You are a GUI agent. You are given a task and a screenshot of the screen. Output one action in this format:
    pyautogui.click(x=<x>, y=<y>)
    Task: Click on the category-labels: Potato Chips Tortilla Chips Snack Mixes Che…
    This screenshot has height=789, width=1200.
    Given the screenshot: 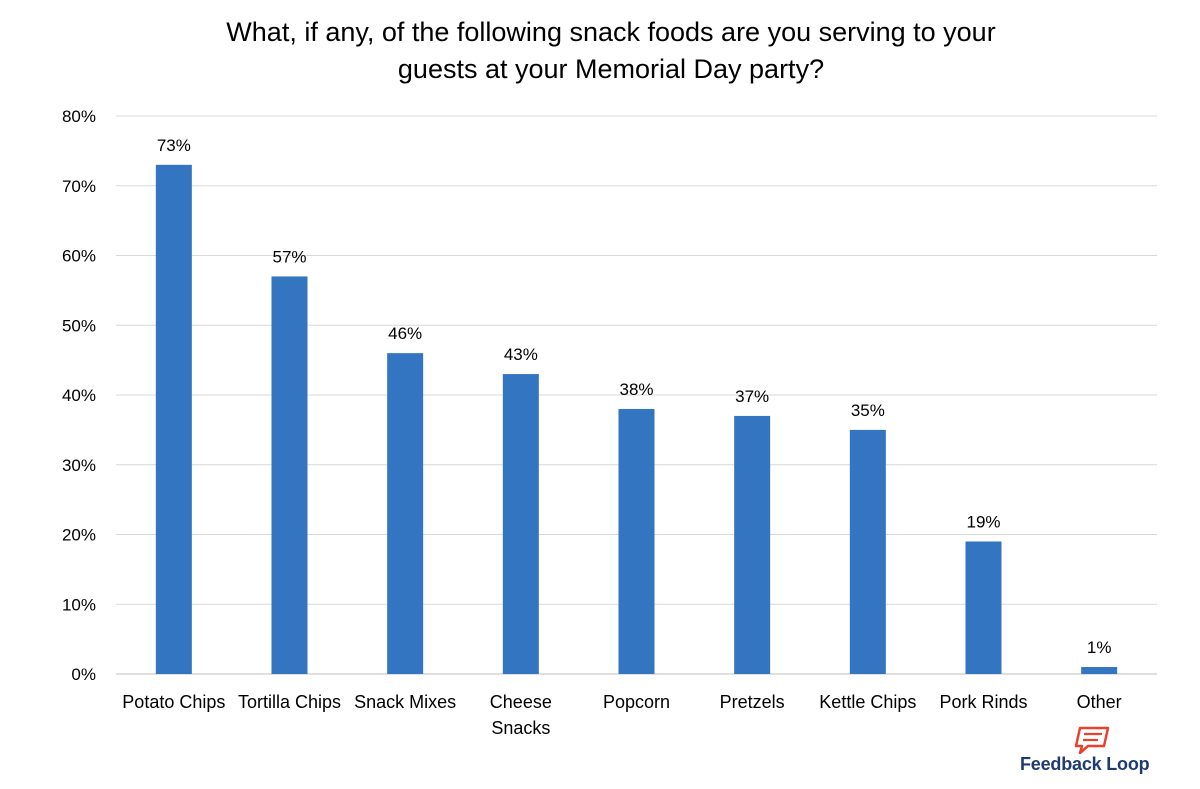 What is the action you would take?
    pyautogui.click(x=621, y=715)
    